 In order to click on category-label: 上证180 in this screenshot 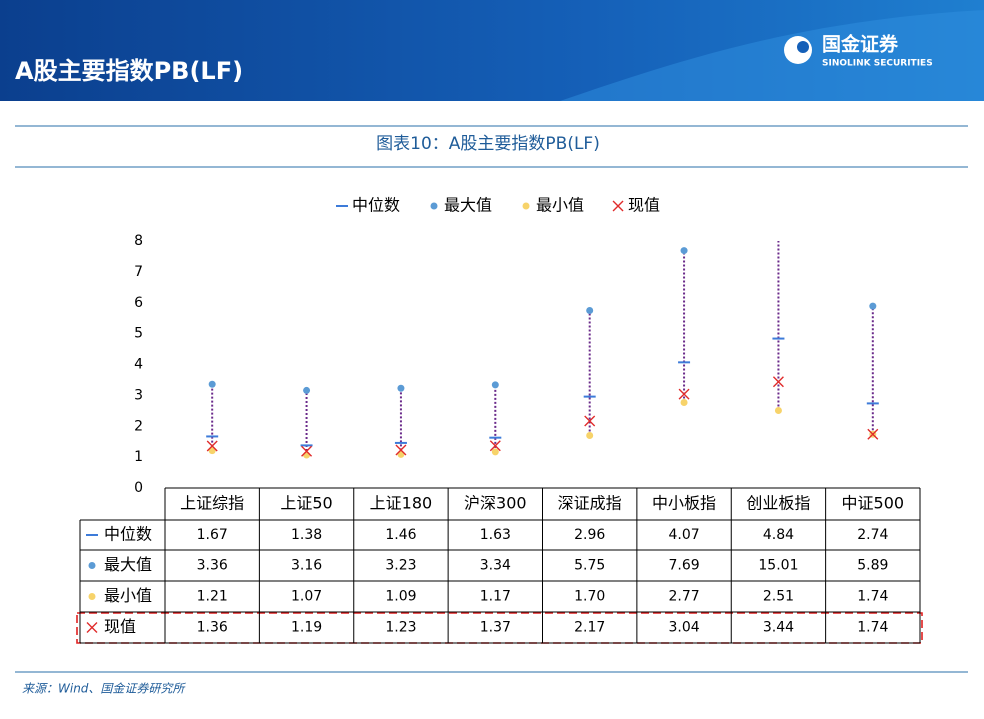, I will do `click(401, 503)`.